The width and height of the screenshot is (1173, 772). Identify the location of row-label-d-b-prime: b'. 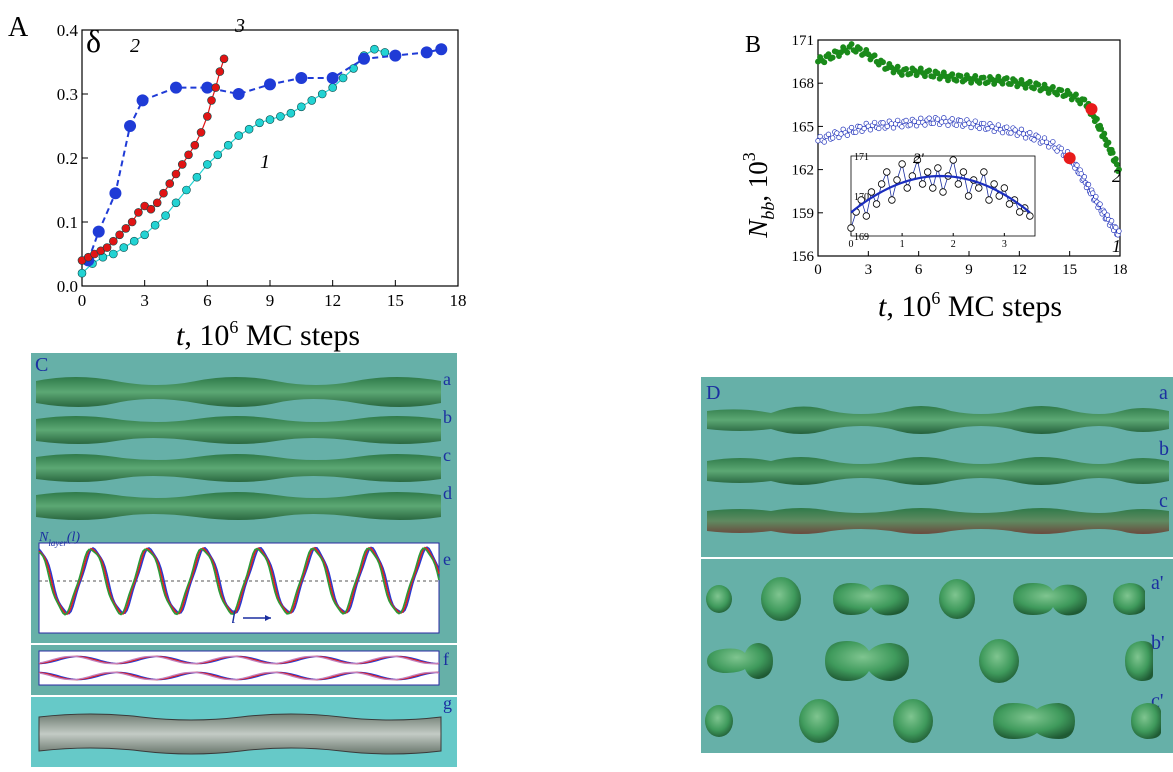
(1158, 643).